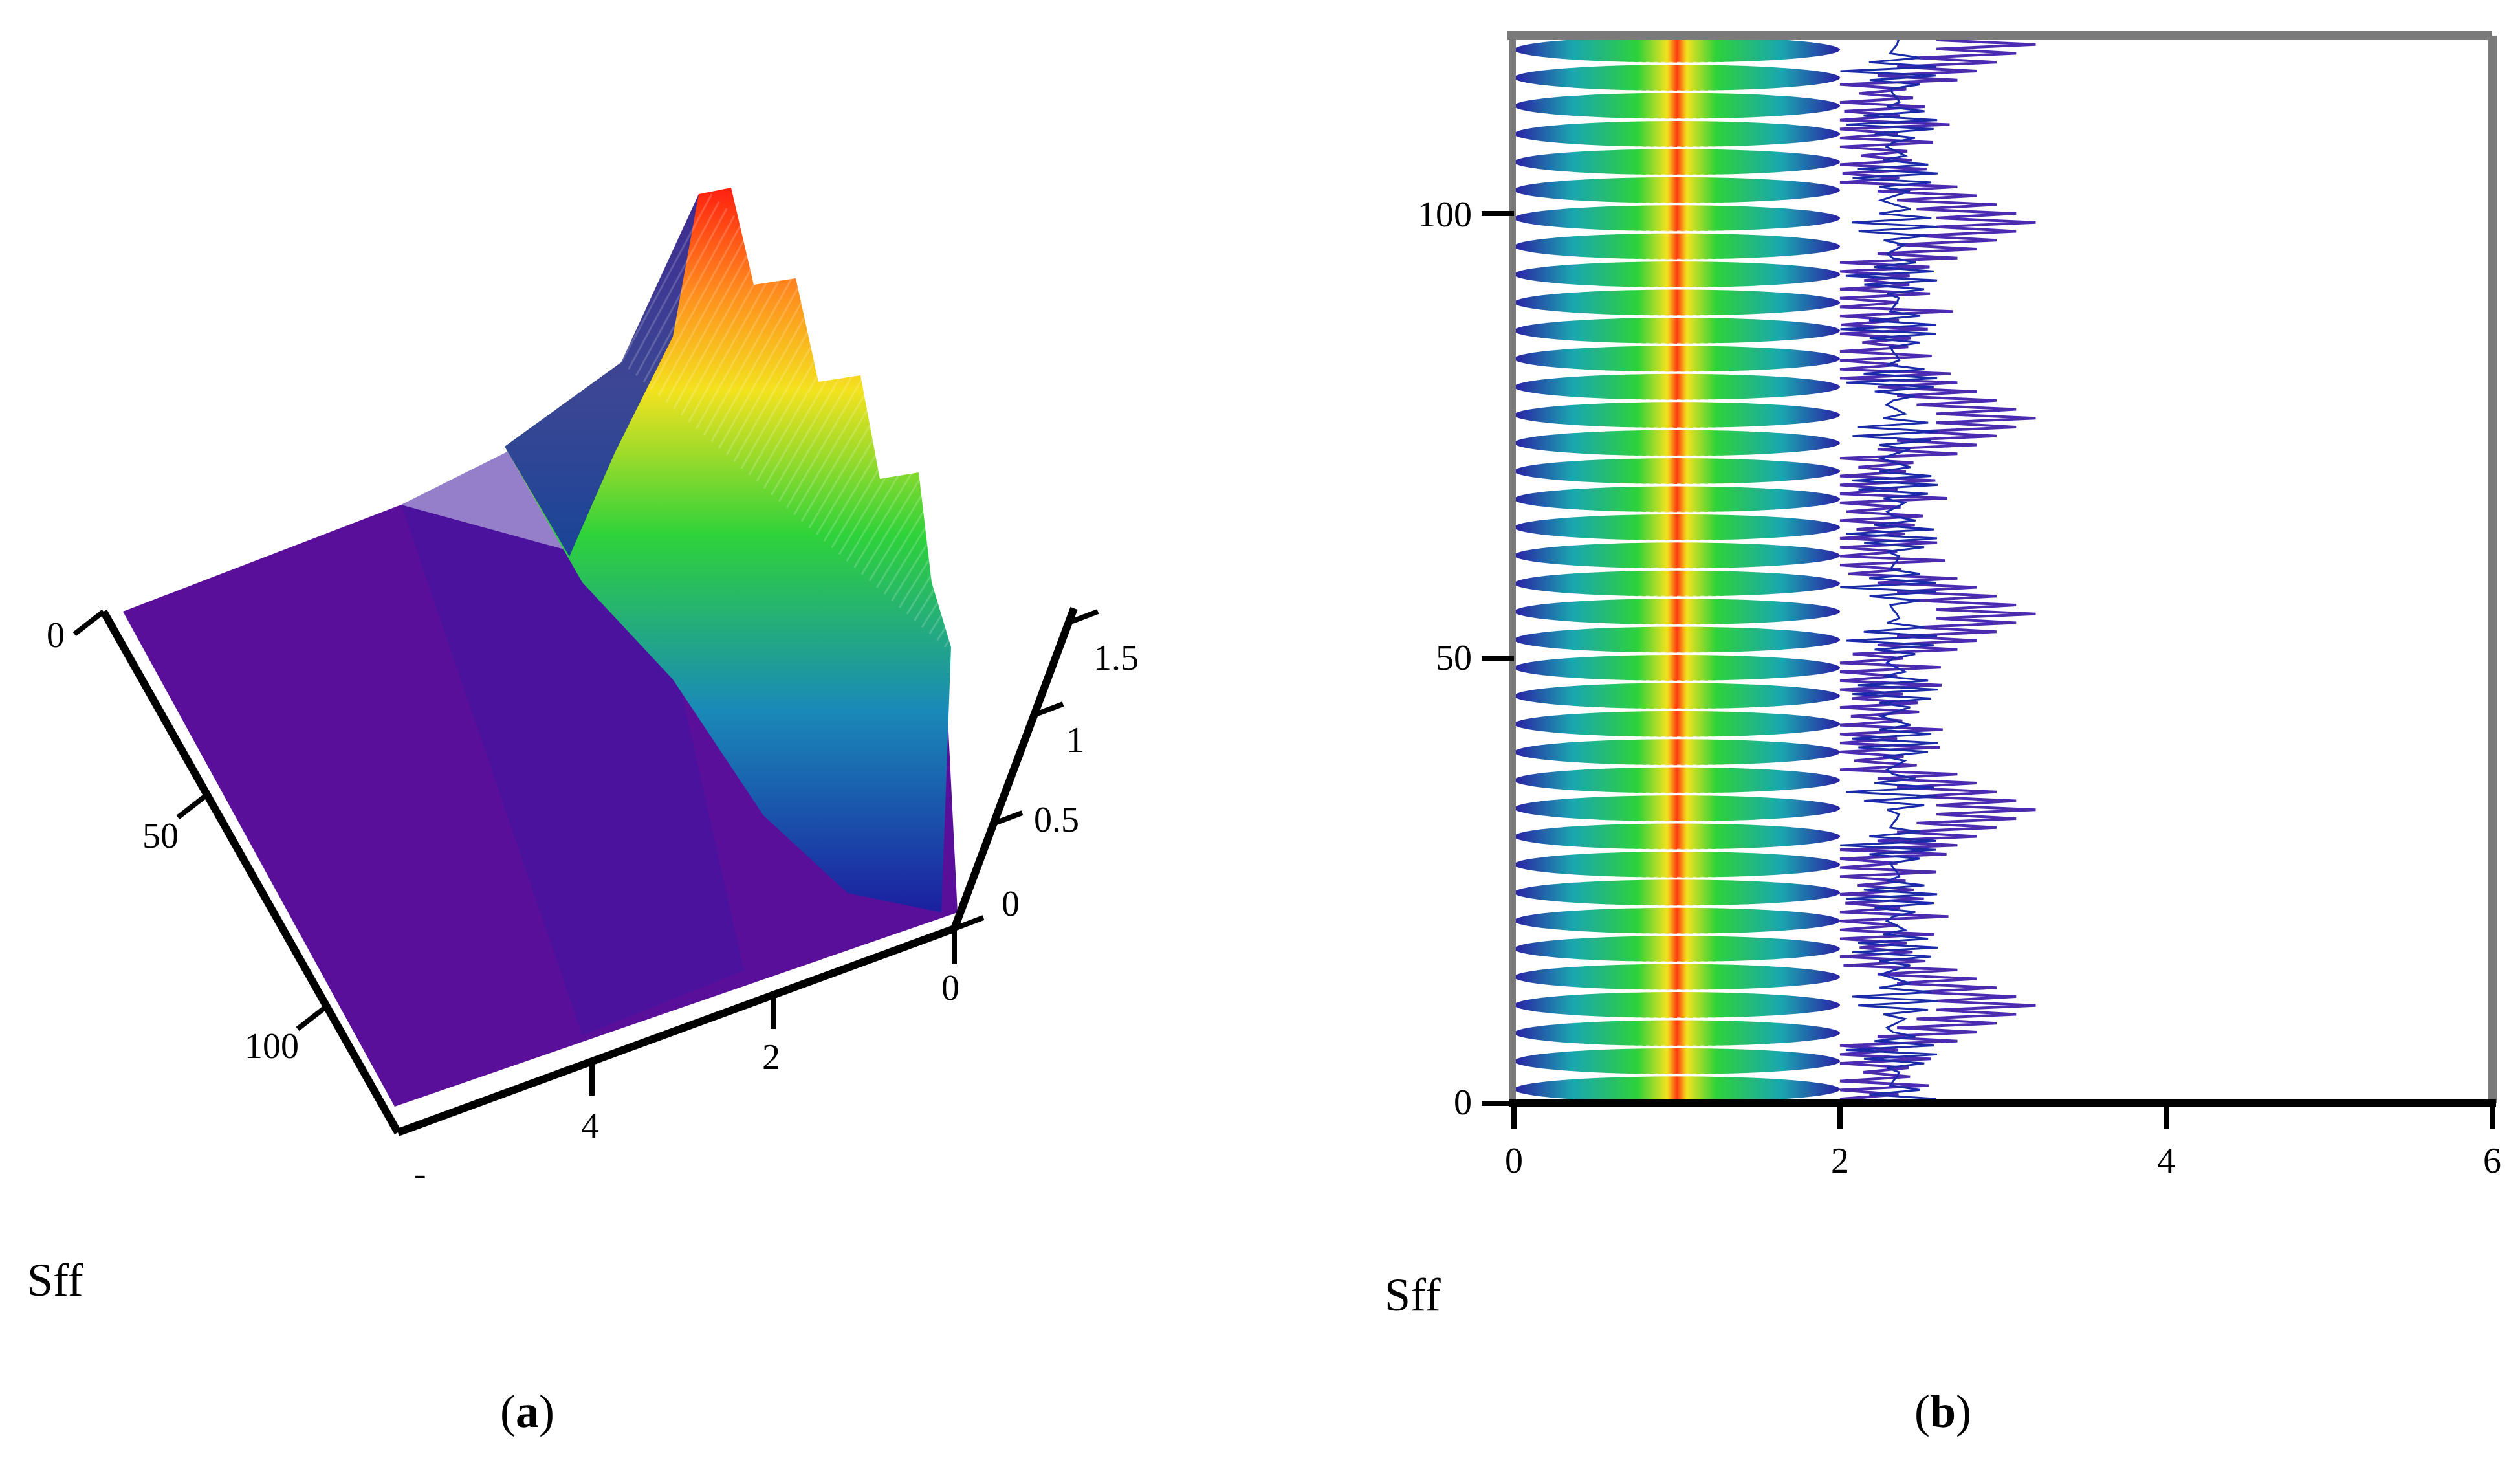  What do you see at coordinates (1840, 1161) in the screenshot?
I see `axis-b-x-tick-label-2: 2` at bounding box center [1840, 1161].